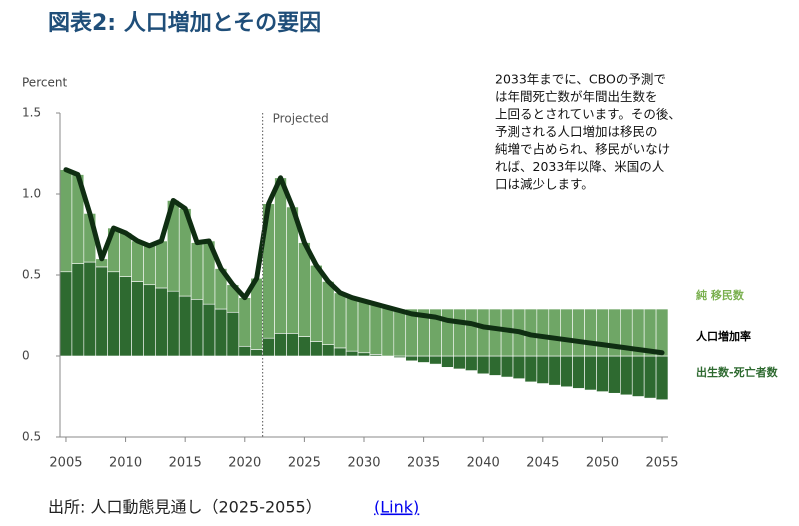 The image size is (799, 526). I want to click on legend-label: 純 移民数, so click(720, 295).